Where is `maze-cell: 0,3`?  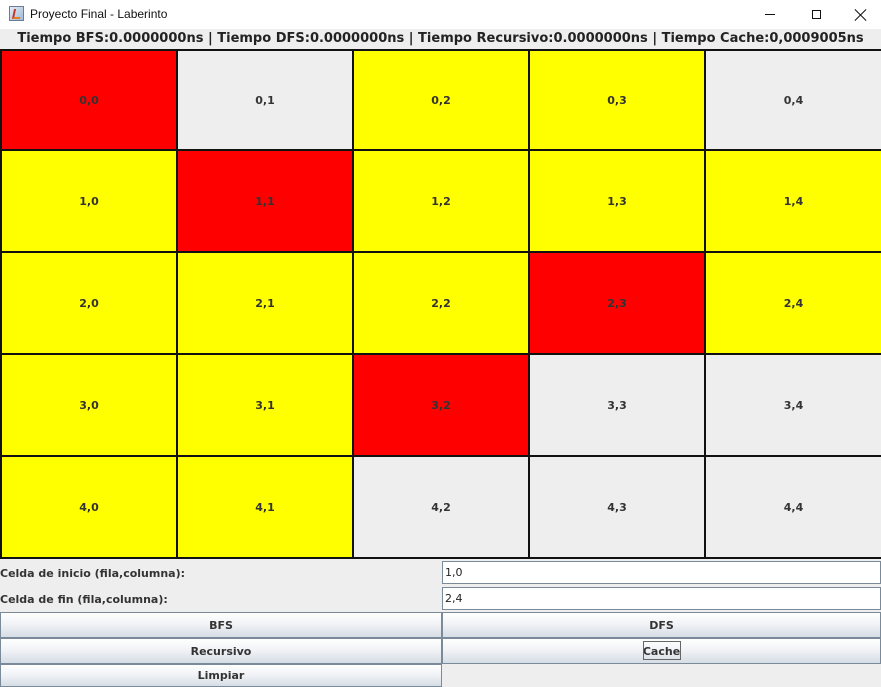
maze-cell: 0,3 is located at coordinates (618, 100).